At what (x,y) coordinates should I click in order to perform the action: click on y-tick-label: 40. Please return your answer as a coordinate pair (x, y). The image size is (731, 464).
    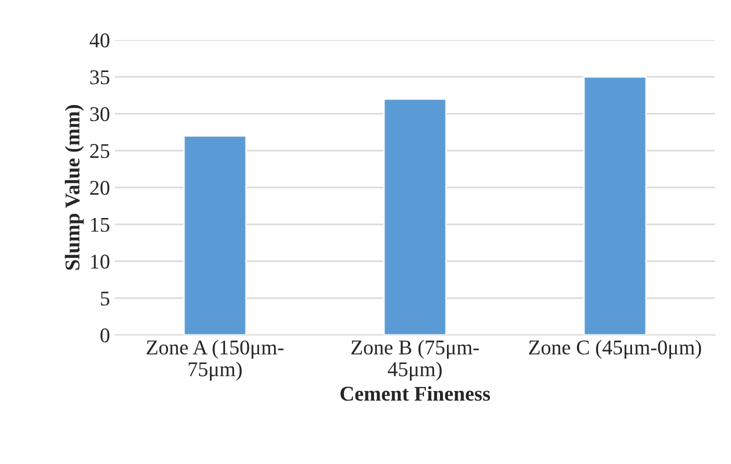
    Looking at the image, I should click on (100, 40).